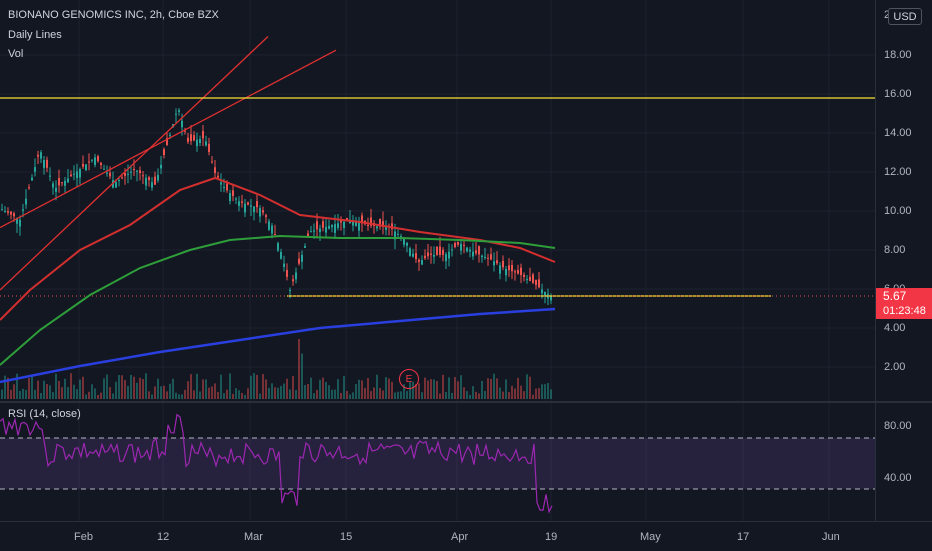  What do you see at coordinates (16, 54) in the screenshot?
I see `volume-legend: Vol` at bounding box center [16, 54].